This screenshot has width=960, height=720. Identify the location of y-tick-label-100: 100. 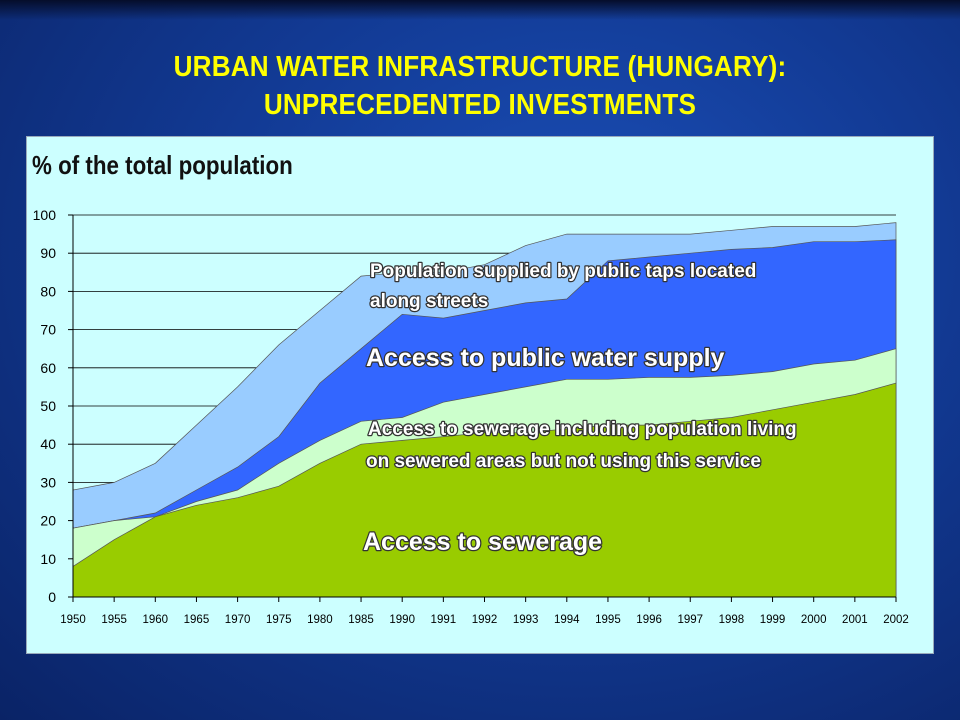
(45, 215).